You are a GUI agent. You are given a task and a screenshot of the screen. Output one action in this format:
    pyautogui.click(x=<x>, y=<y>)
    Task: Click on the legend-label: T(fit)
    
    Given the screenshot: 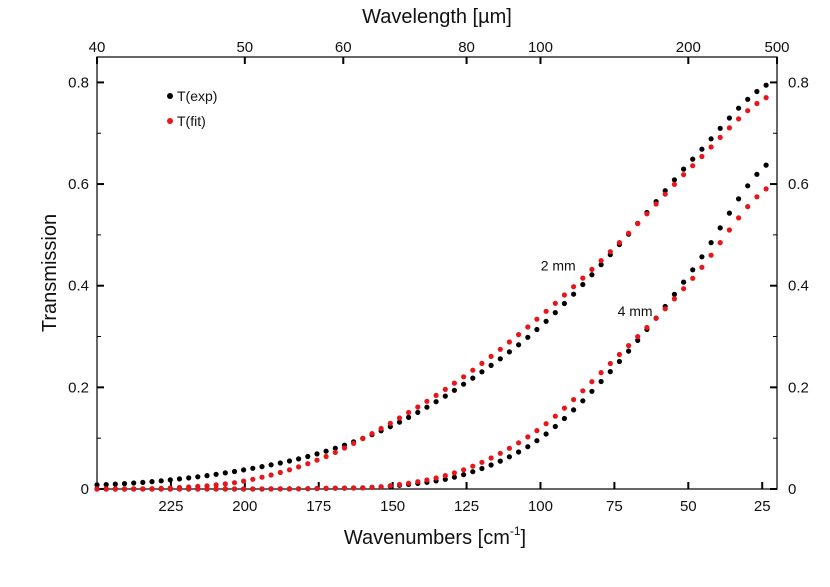 What is the action you would take?
    pyautogui.click(x=191, y=121)
    